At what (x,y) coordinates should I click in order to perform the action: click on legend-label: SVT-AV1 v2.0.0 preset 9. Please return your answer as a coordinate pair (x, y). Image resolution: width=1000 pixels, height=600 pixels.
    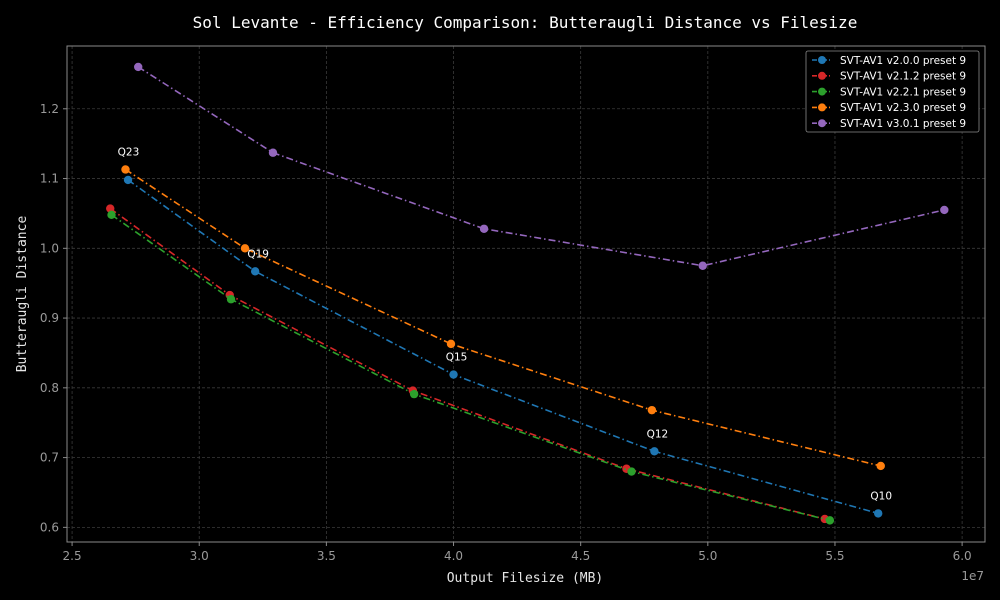
    Looking at the image, I should click on (903, 61).